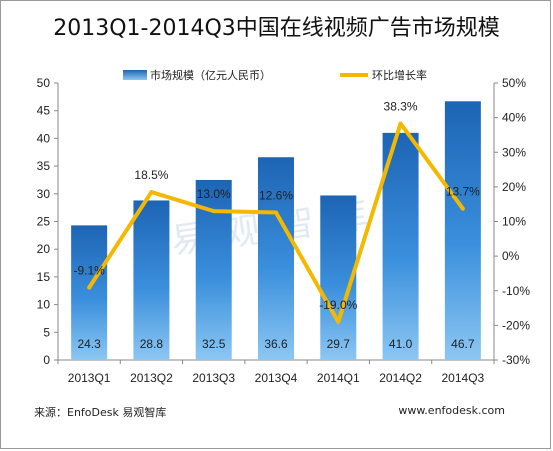  Describe the element at coordinates (514, 152) in the screenshot. I see `right-tick-label: 30%` at that location.